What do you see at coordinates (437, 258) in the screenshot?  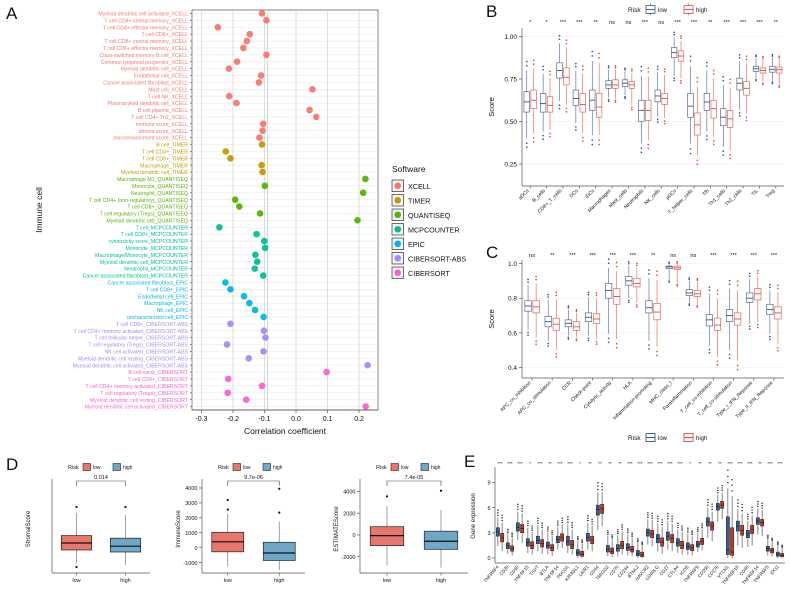 I see `panel-a-legend-item: CIBERSORT-ABS` at bounding box center [437, 258].